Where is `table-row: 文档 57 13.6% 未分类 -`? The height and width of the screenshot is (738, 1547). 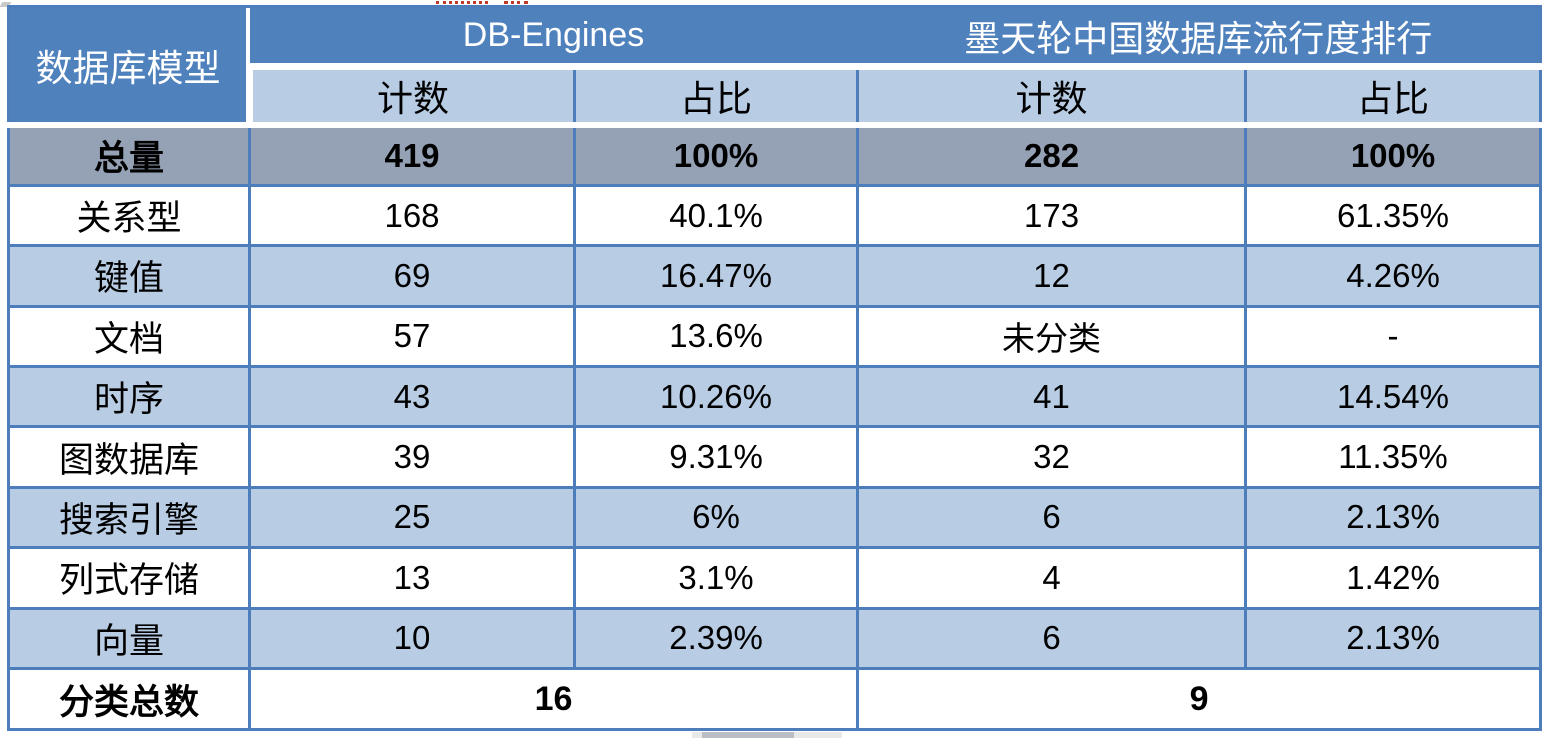 table-row: 文档 57 13.6% 未分类 - is located at coordinates (774, 335).